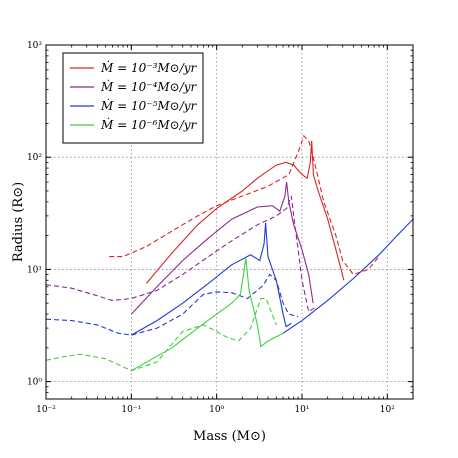 The width and height of the screenshot is (458, 458). Describe the element at coordinates (347, 276) in the screenshot. I see `common-tail-line` at that location.